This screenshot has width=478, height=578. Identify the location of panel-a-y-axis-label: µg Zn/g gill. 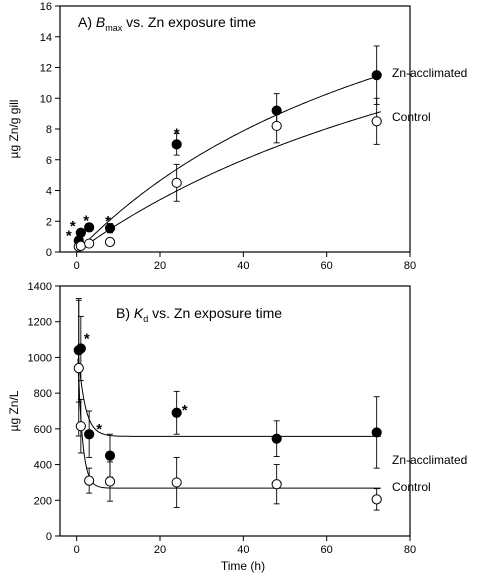
(14, 129).